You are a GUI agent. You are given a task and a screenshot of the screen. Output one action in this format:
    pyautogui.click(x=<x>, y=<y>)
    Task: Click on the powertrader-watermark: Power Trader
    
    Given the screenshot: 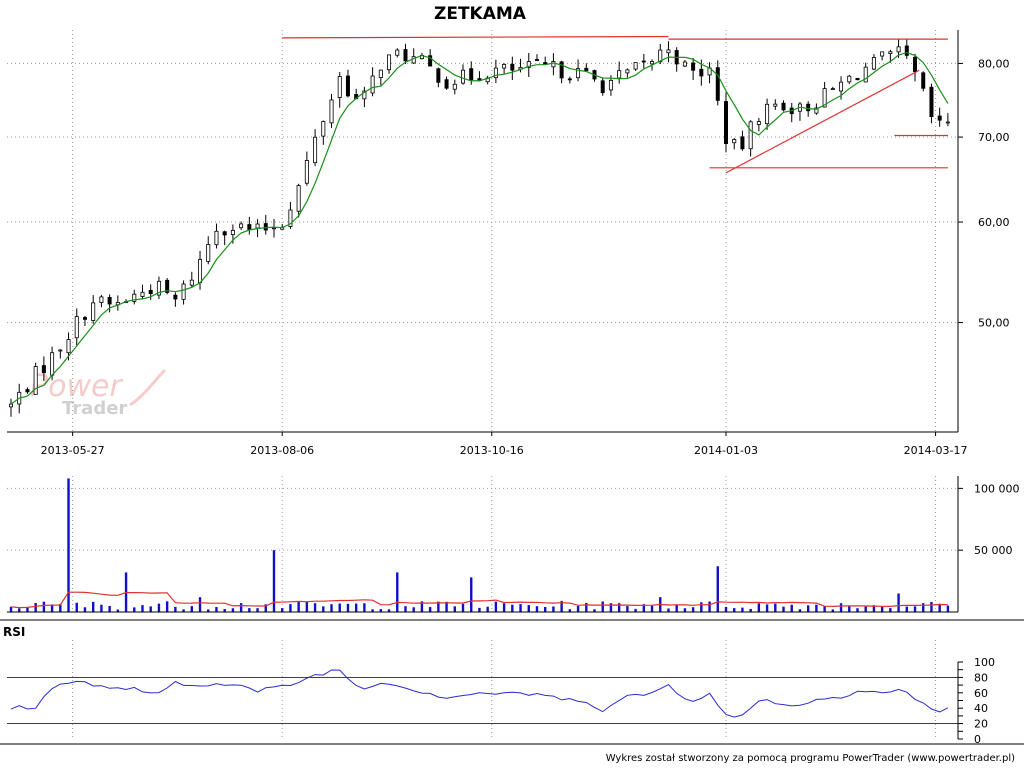 What is the action you would take?
    pyautogui.click(x=98, y=393)
    